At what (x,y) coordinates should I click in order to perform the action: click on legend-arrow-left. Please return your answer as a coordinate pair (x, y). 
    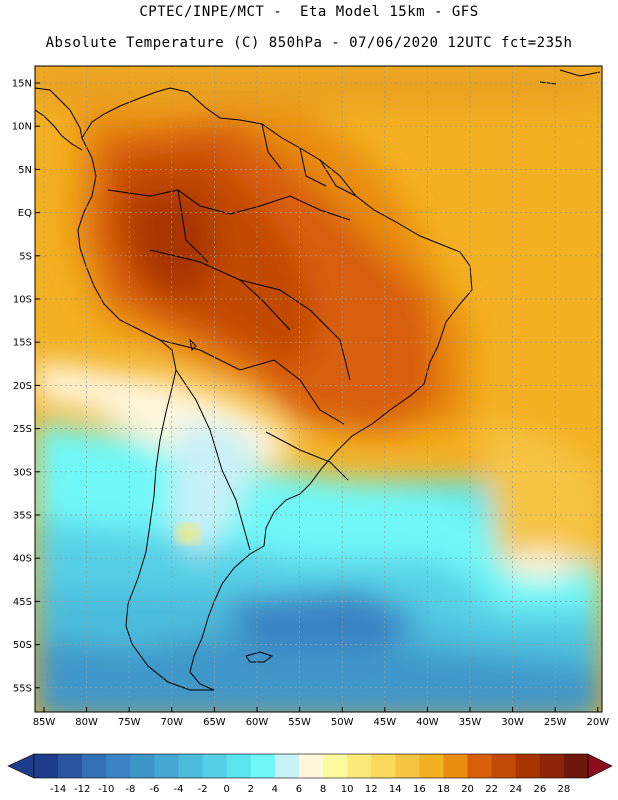
    Looking at the image, I should click on (21, 766).